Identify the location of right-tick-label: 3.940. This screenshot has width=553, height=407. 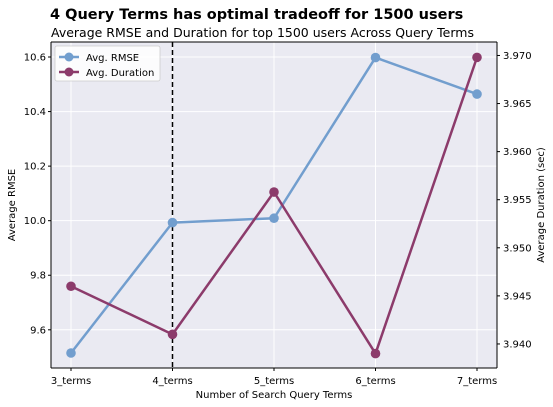
(517, 344).